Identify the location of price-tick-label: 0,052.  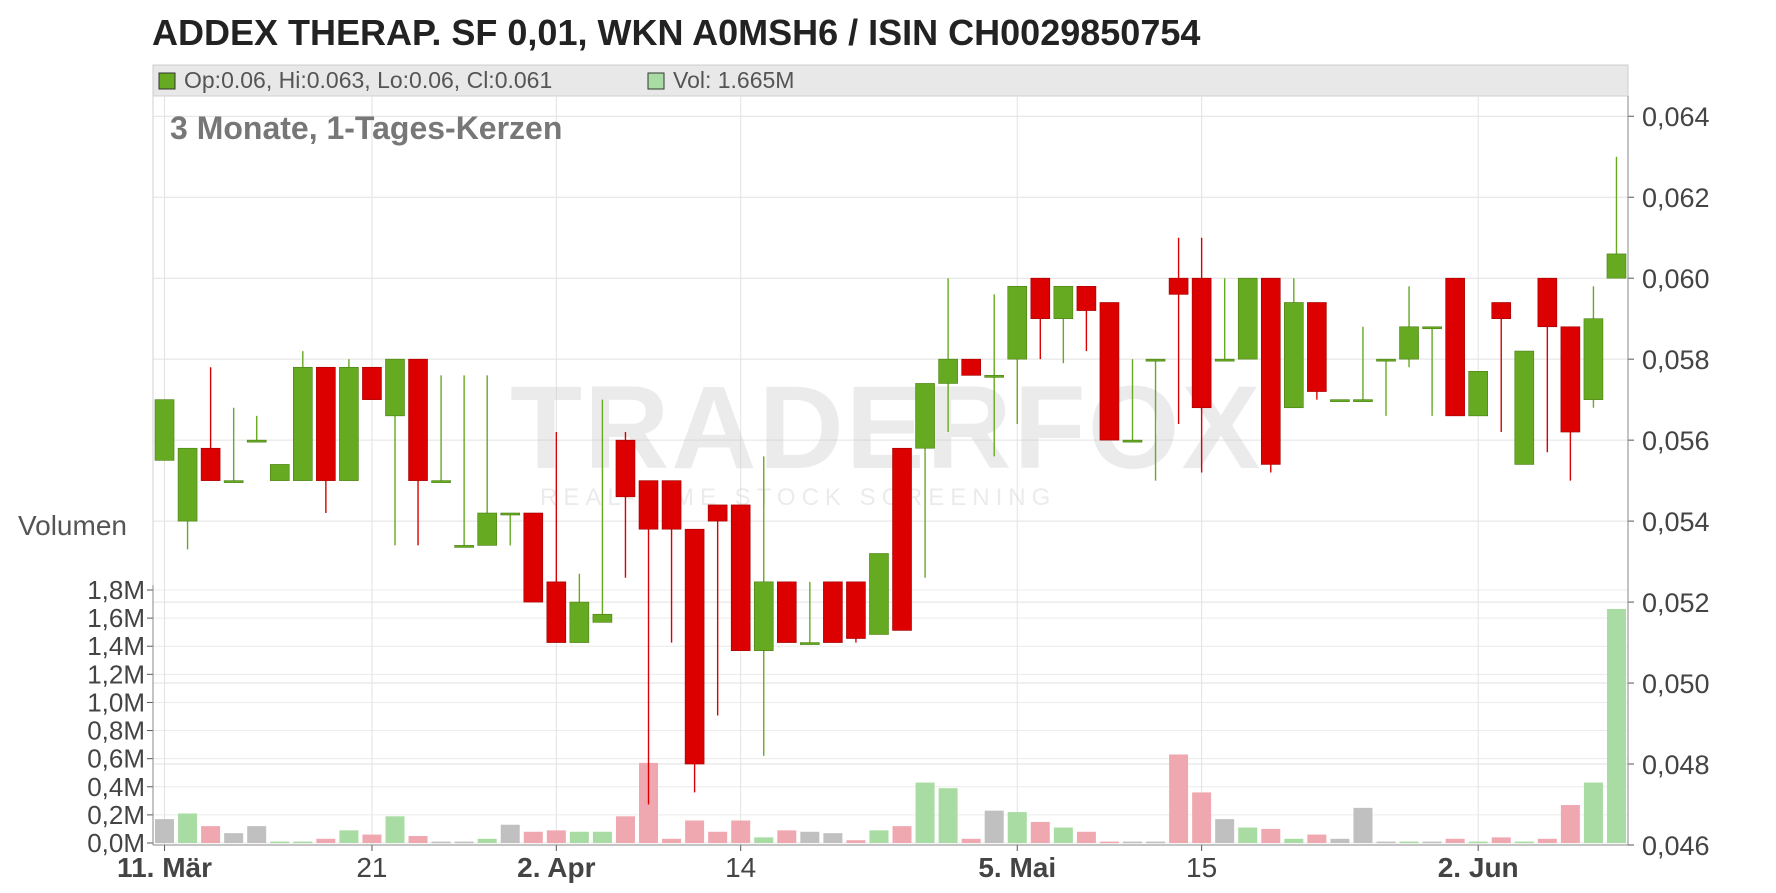
(1676, 603).